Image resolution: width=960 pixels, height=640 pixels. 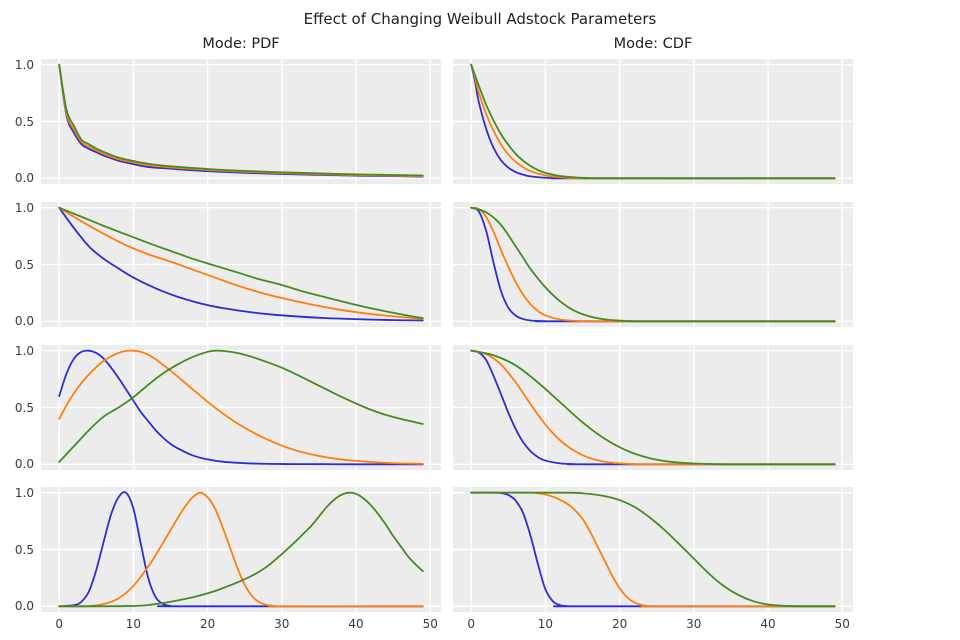 I want to click on subplot-cdf-row1, so click(x=653, y=121).